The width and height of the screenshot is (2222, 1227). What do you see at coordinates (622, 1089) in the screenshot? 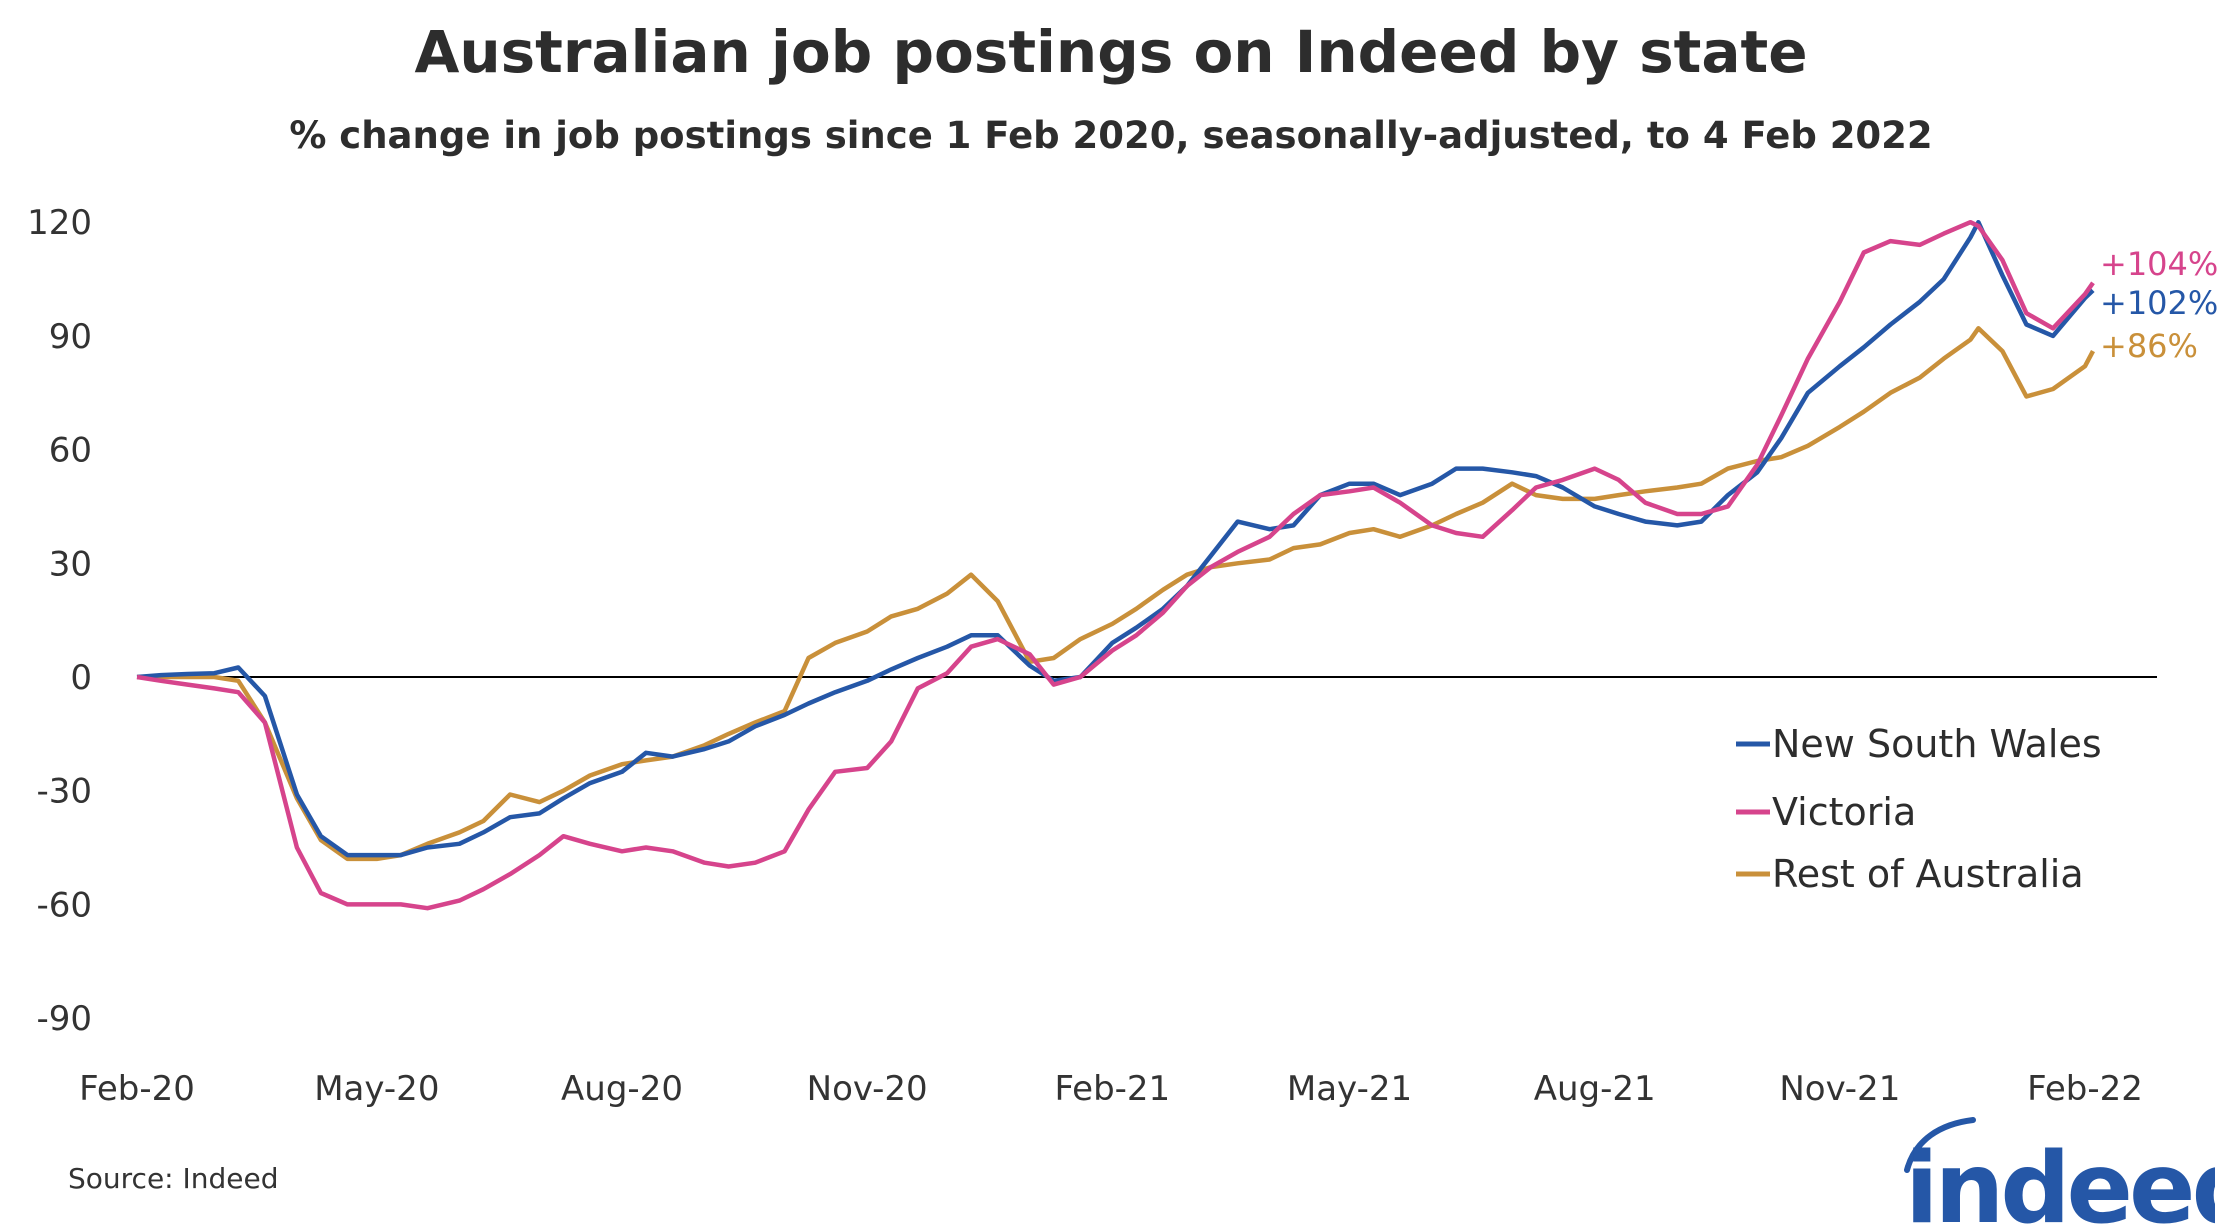
I see `x-tick-label: Aug-20` at bounding box center [622, 1089].